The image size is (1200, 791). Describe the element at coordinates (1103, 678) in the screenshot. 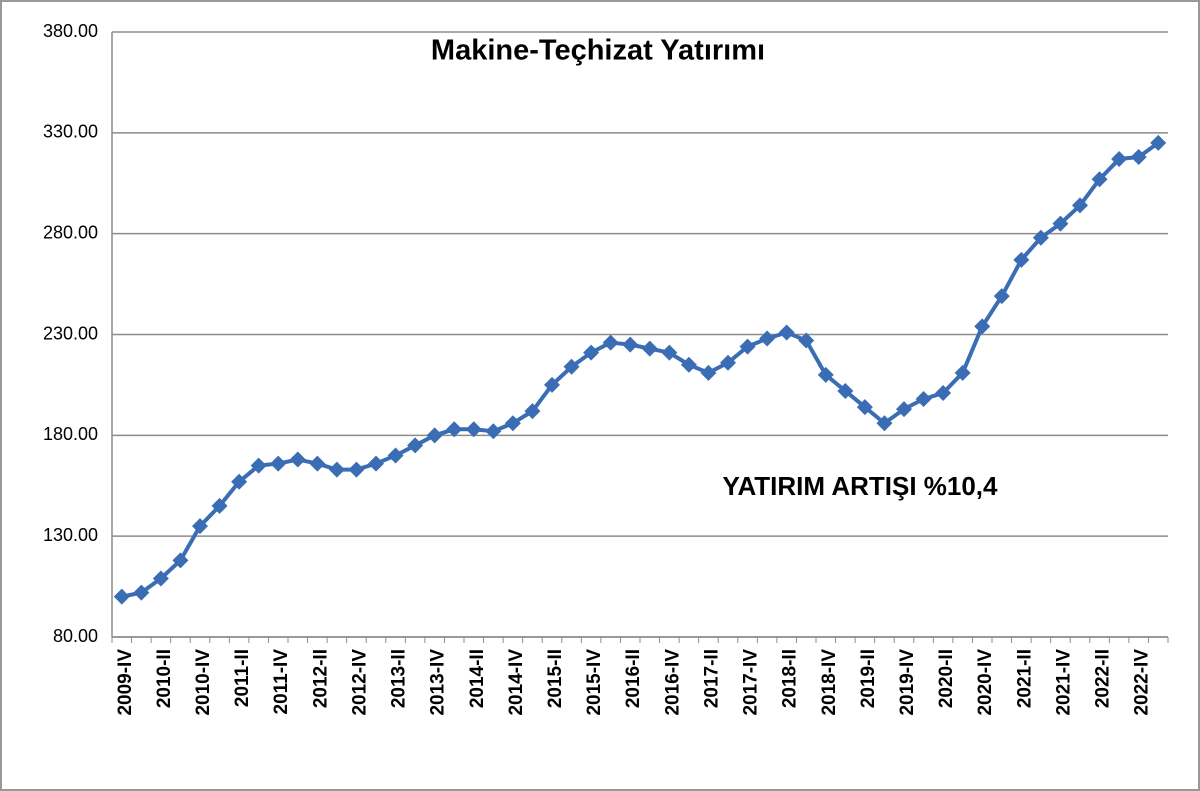

I see `x-tick-label: 2022-II` at that location.